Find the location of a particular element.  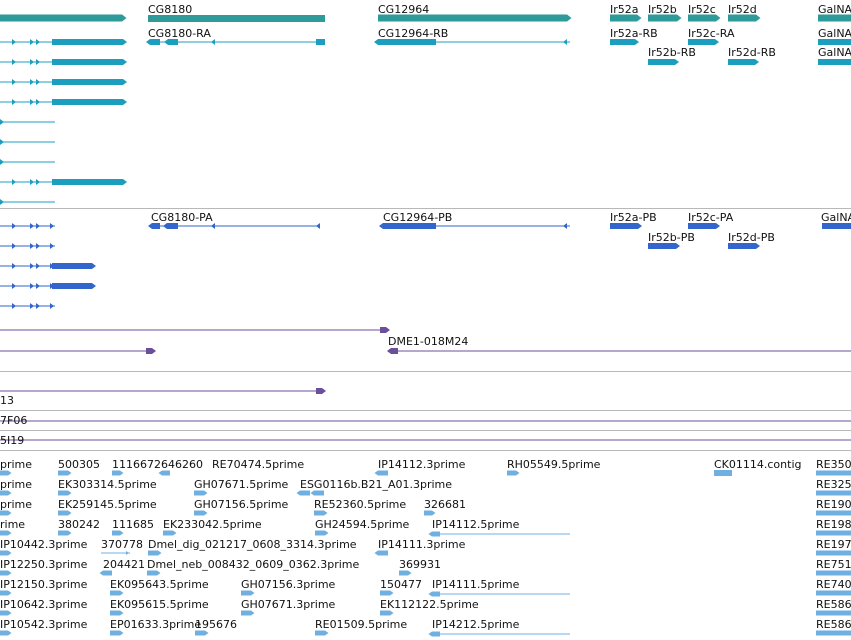

est-label: RE350 is located at coordinates (833, 464).